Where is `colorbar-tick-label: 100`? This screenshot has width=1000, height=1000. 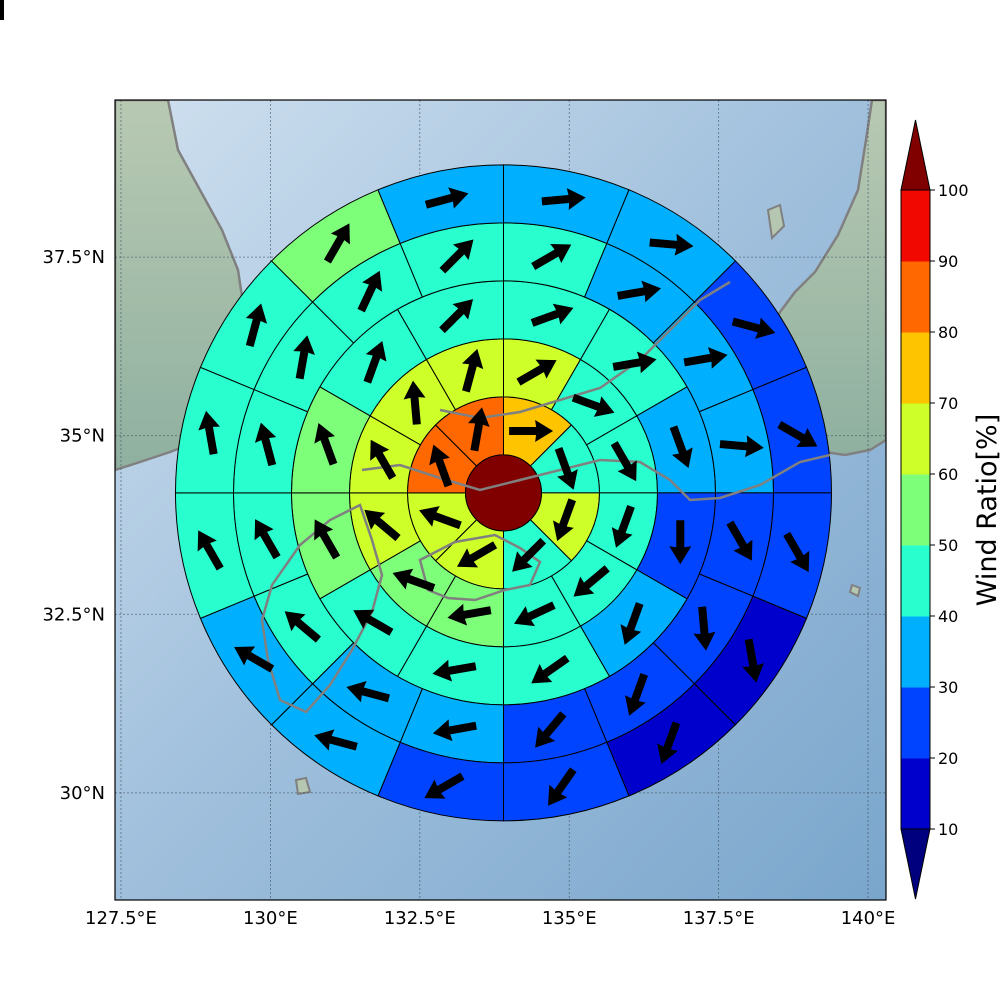 colorbar-tick-label: 100 is located at coordinates (953, 190).